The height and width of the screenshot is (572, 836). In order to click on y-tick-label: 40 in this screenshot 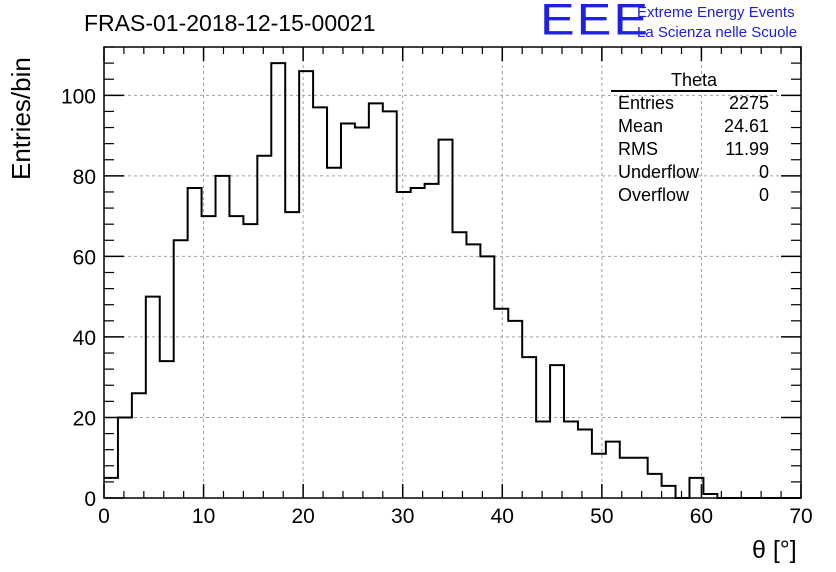, I will do `click(84, 338)`.